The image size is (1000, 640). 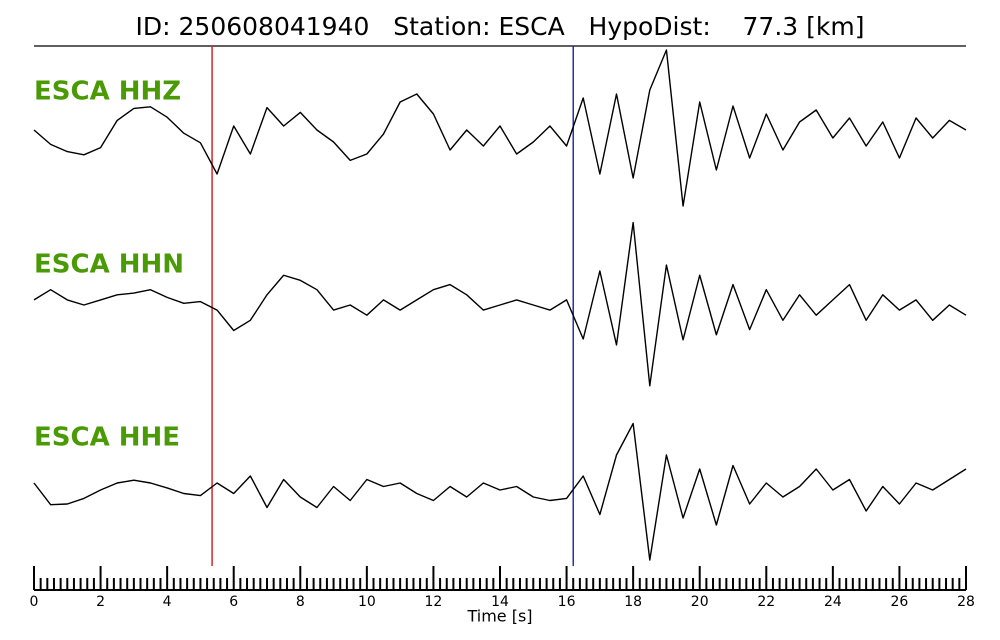 What do you see at coordinates (233, 602) in the screenshot?
I see `x-tick-label: 6` at bounding box center [233, 602].